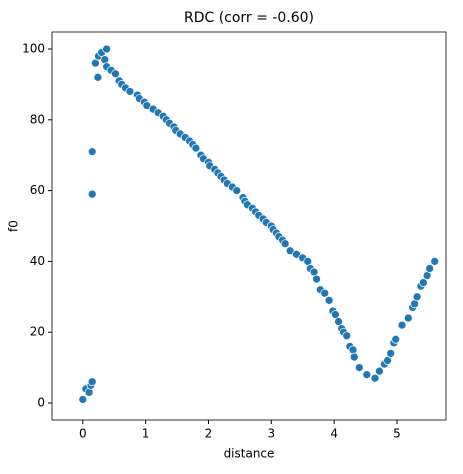  I want to click on x-tick-label: 1, so click(146, 434).